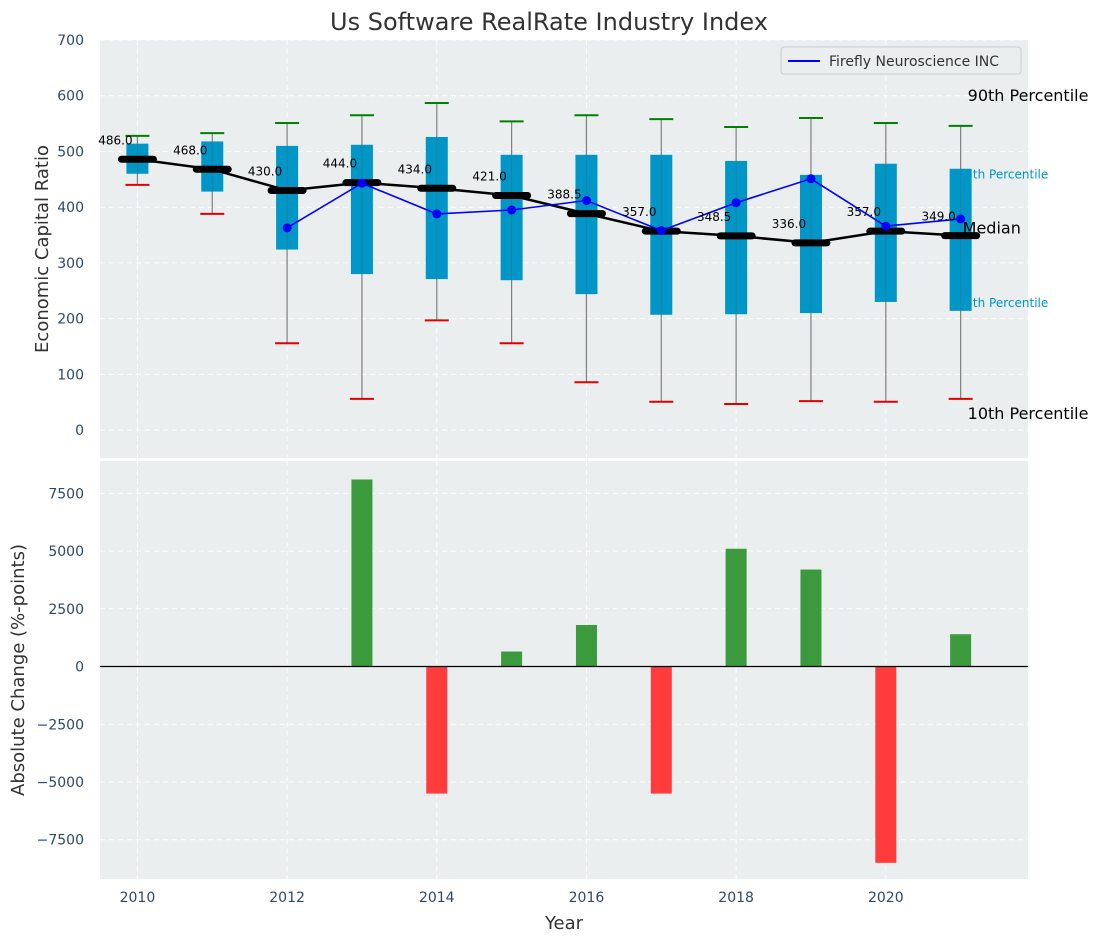 This screenshot has height=946, width=1098. I want to click on median-value-label: 336.0, so click(789, 224).